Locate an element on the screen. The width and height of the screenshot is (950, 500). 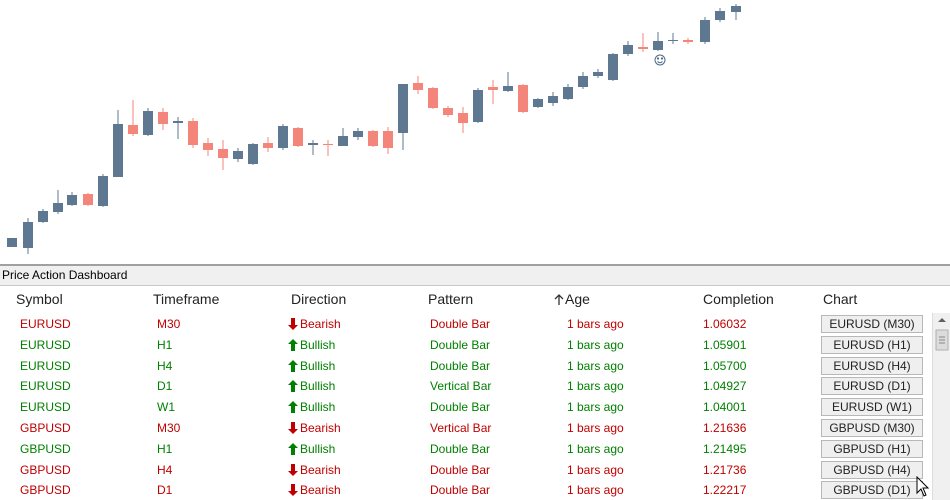
table-cell: 1.04001 is located at coordinates (725, 407).